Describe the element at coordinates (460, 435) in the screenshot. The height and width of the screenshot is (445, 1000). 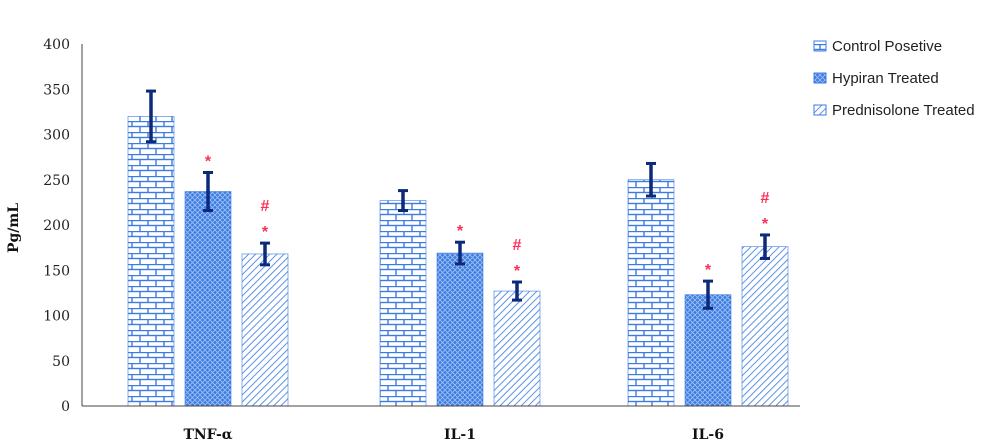
I see `x-category-label: IL-1` at that location.